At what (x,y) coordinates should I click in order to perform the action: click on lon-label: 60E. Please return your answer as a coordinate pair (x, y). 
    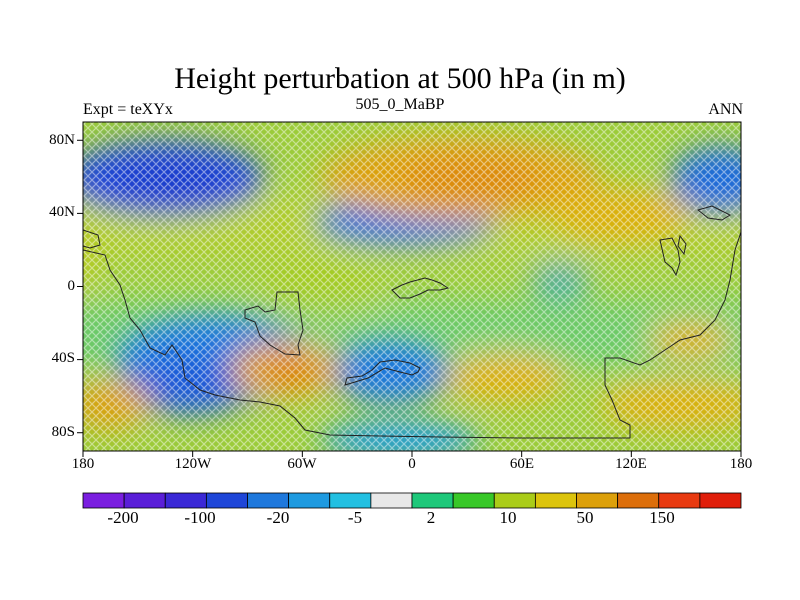
    Looking at the image, I should click on (522, 464).